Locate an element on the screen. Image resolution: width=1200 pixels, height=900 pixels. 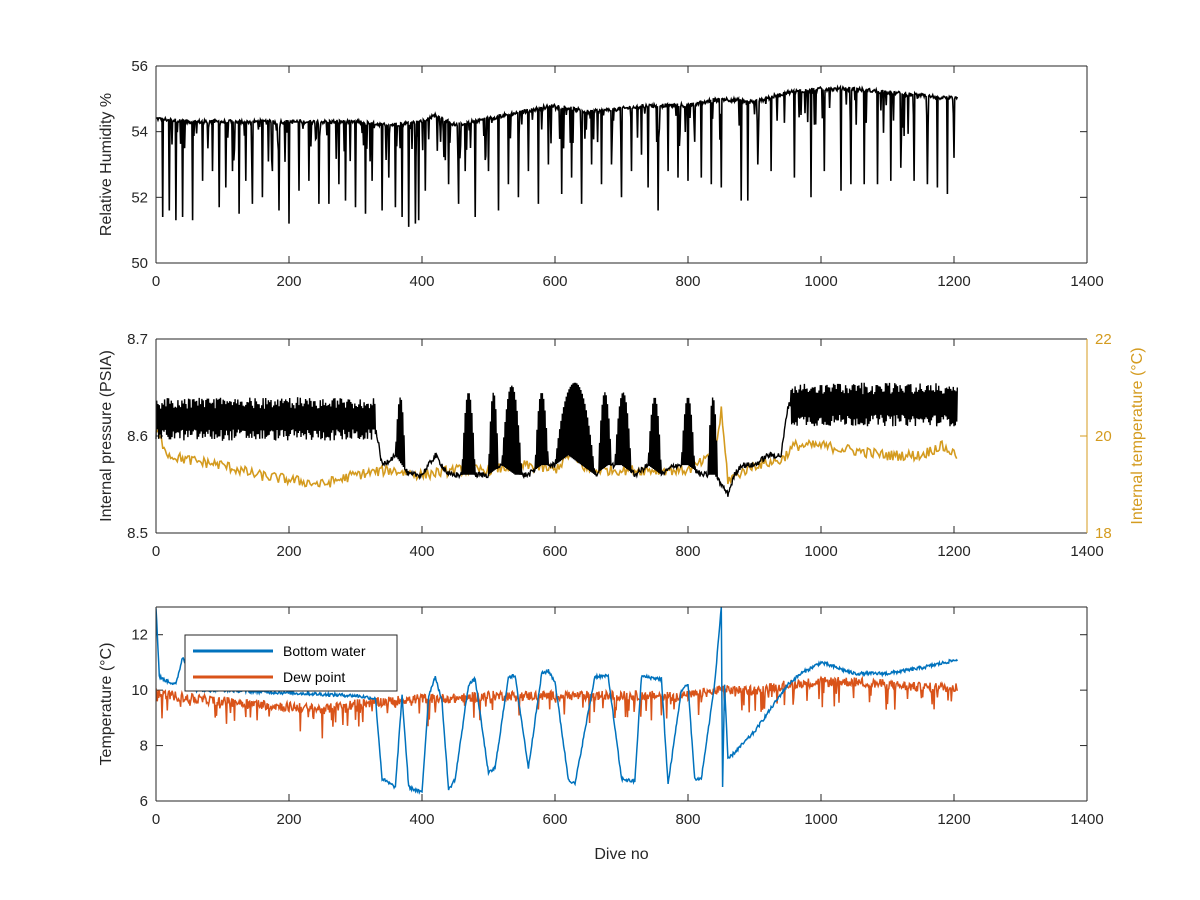
y-tick-label: 54 is located at coordinates (139, 132).